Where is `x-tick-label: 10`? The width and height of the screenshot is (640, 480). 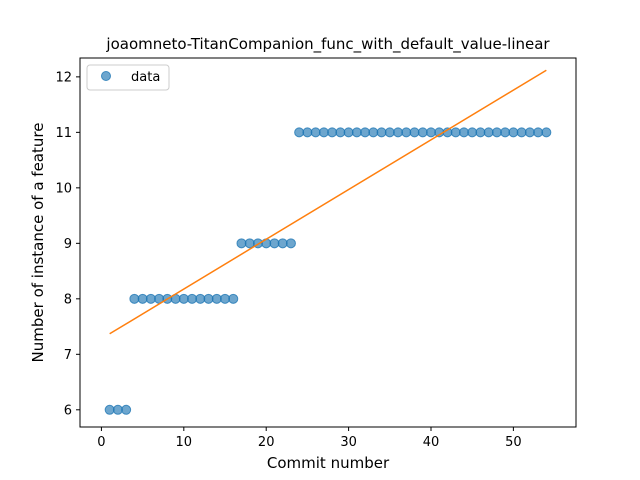
x-tick-label: 10 is located at coordinates (184, 442).